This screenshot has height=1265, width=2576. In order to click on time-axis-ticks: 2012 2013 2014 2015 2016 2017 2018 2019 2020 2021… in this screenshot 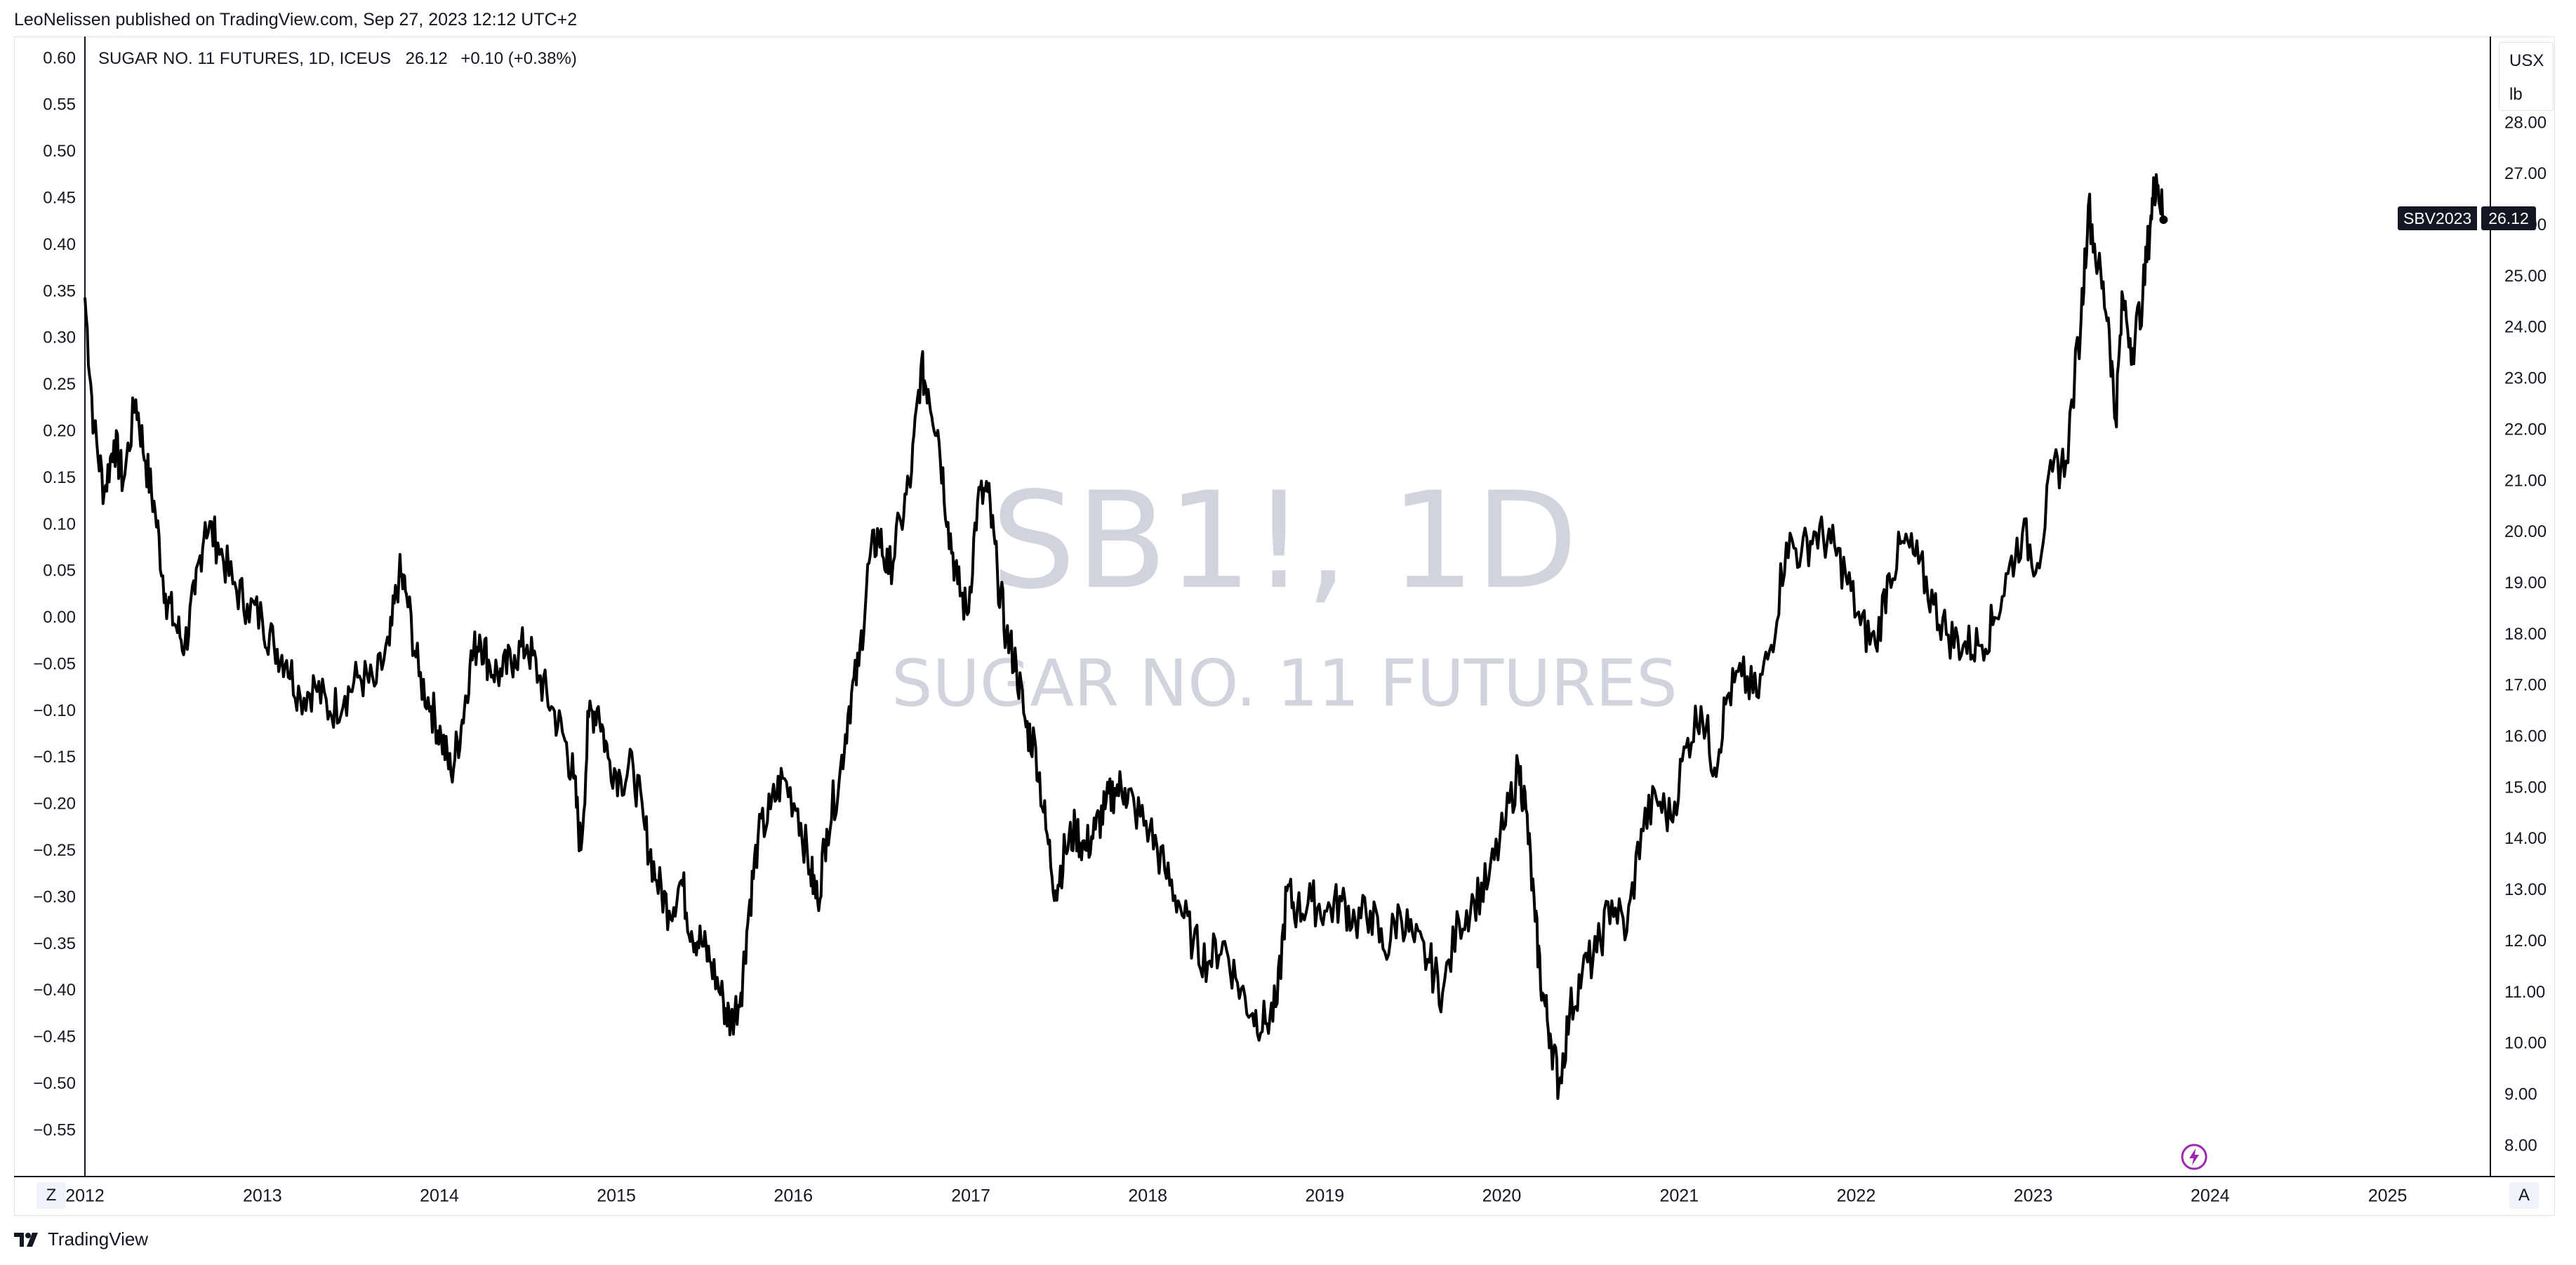, I will do `click(1236, 1196)`.